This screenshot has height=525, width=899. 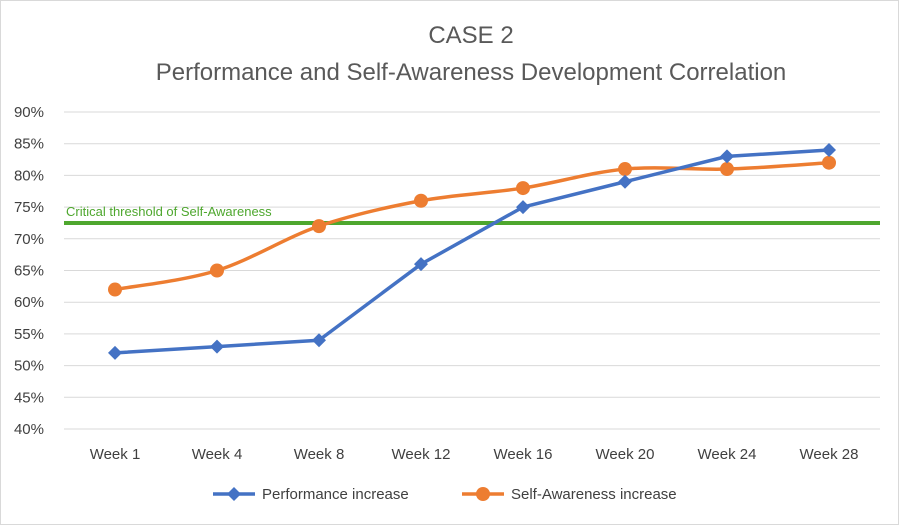 What do you see at coordinates (472, 214) in the screenshot?
I see `threshold-line-group: Critical threshold of Self-Awareness` at bounding box center [472, 214].